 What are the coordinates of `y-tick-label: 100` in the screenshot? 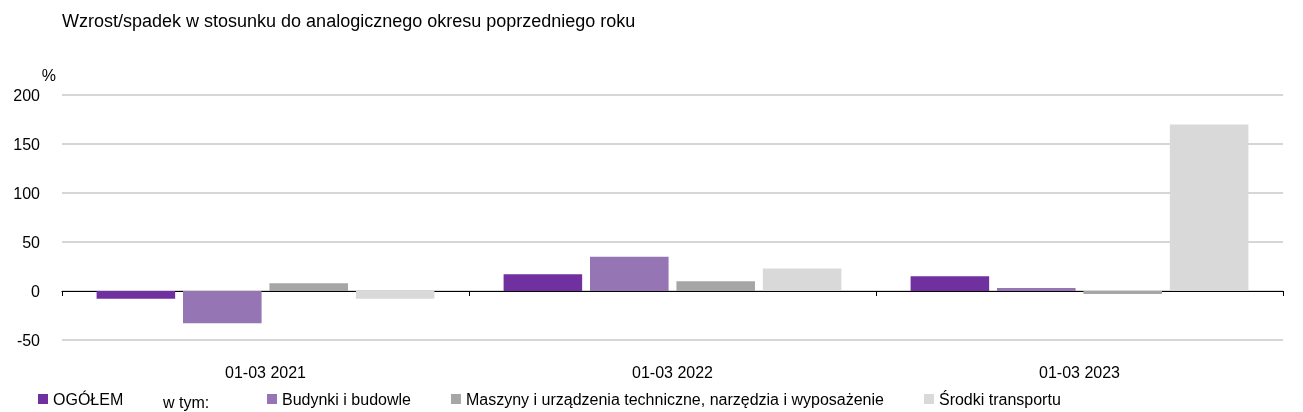 It's located at (27, 193).